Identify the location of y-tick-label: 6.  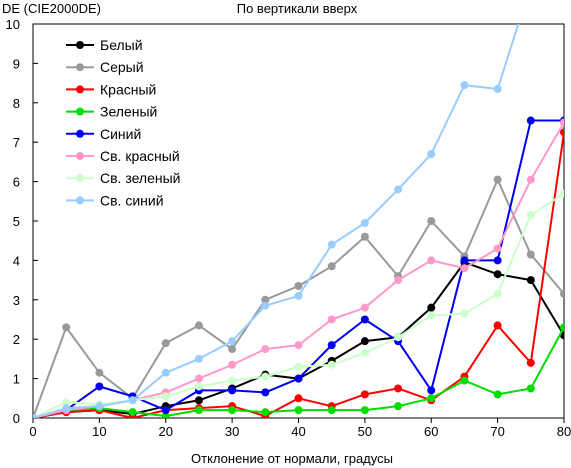
(16, 182).